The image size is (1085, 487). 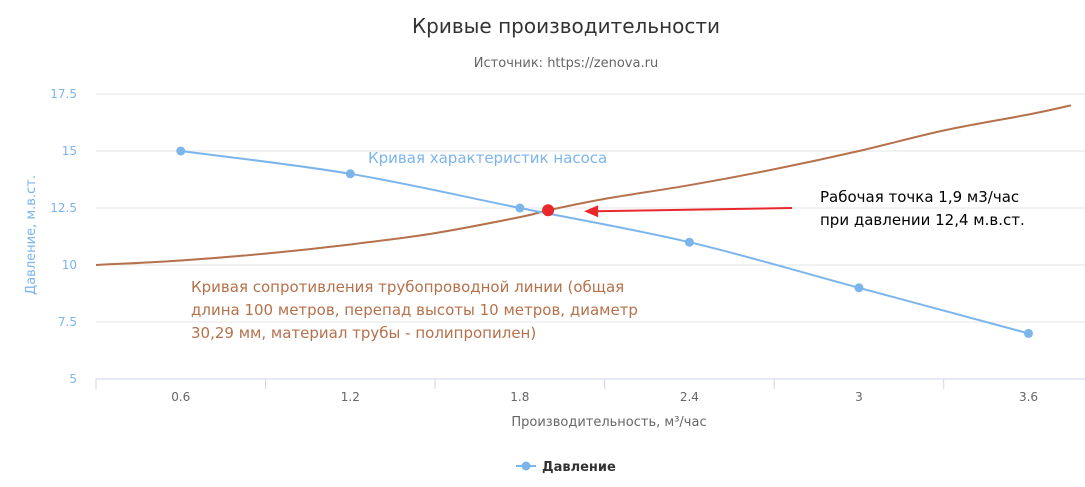 What do you see at coordinates (519, 397) in the screenshot?
I see `x-tick-label: 1.8` at bounding box center [519, 397].